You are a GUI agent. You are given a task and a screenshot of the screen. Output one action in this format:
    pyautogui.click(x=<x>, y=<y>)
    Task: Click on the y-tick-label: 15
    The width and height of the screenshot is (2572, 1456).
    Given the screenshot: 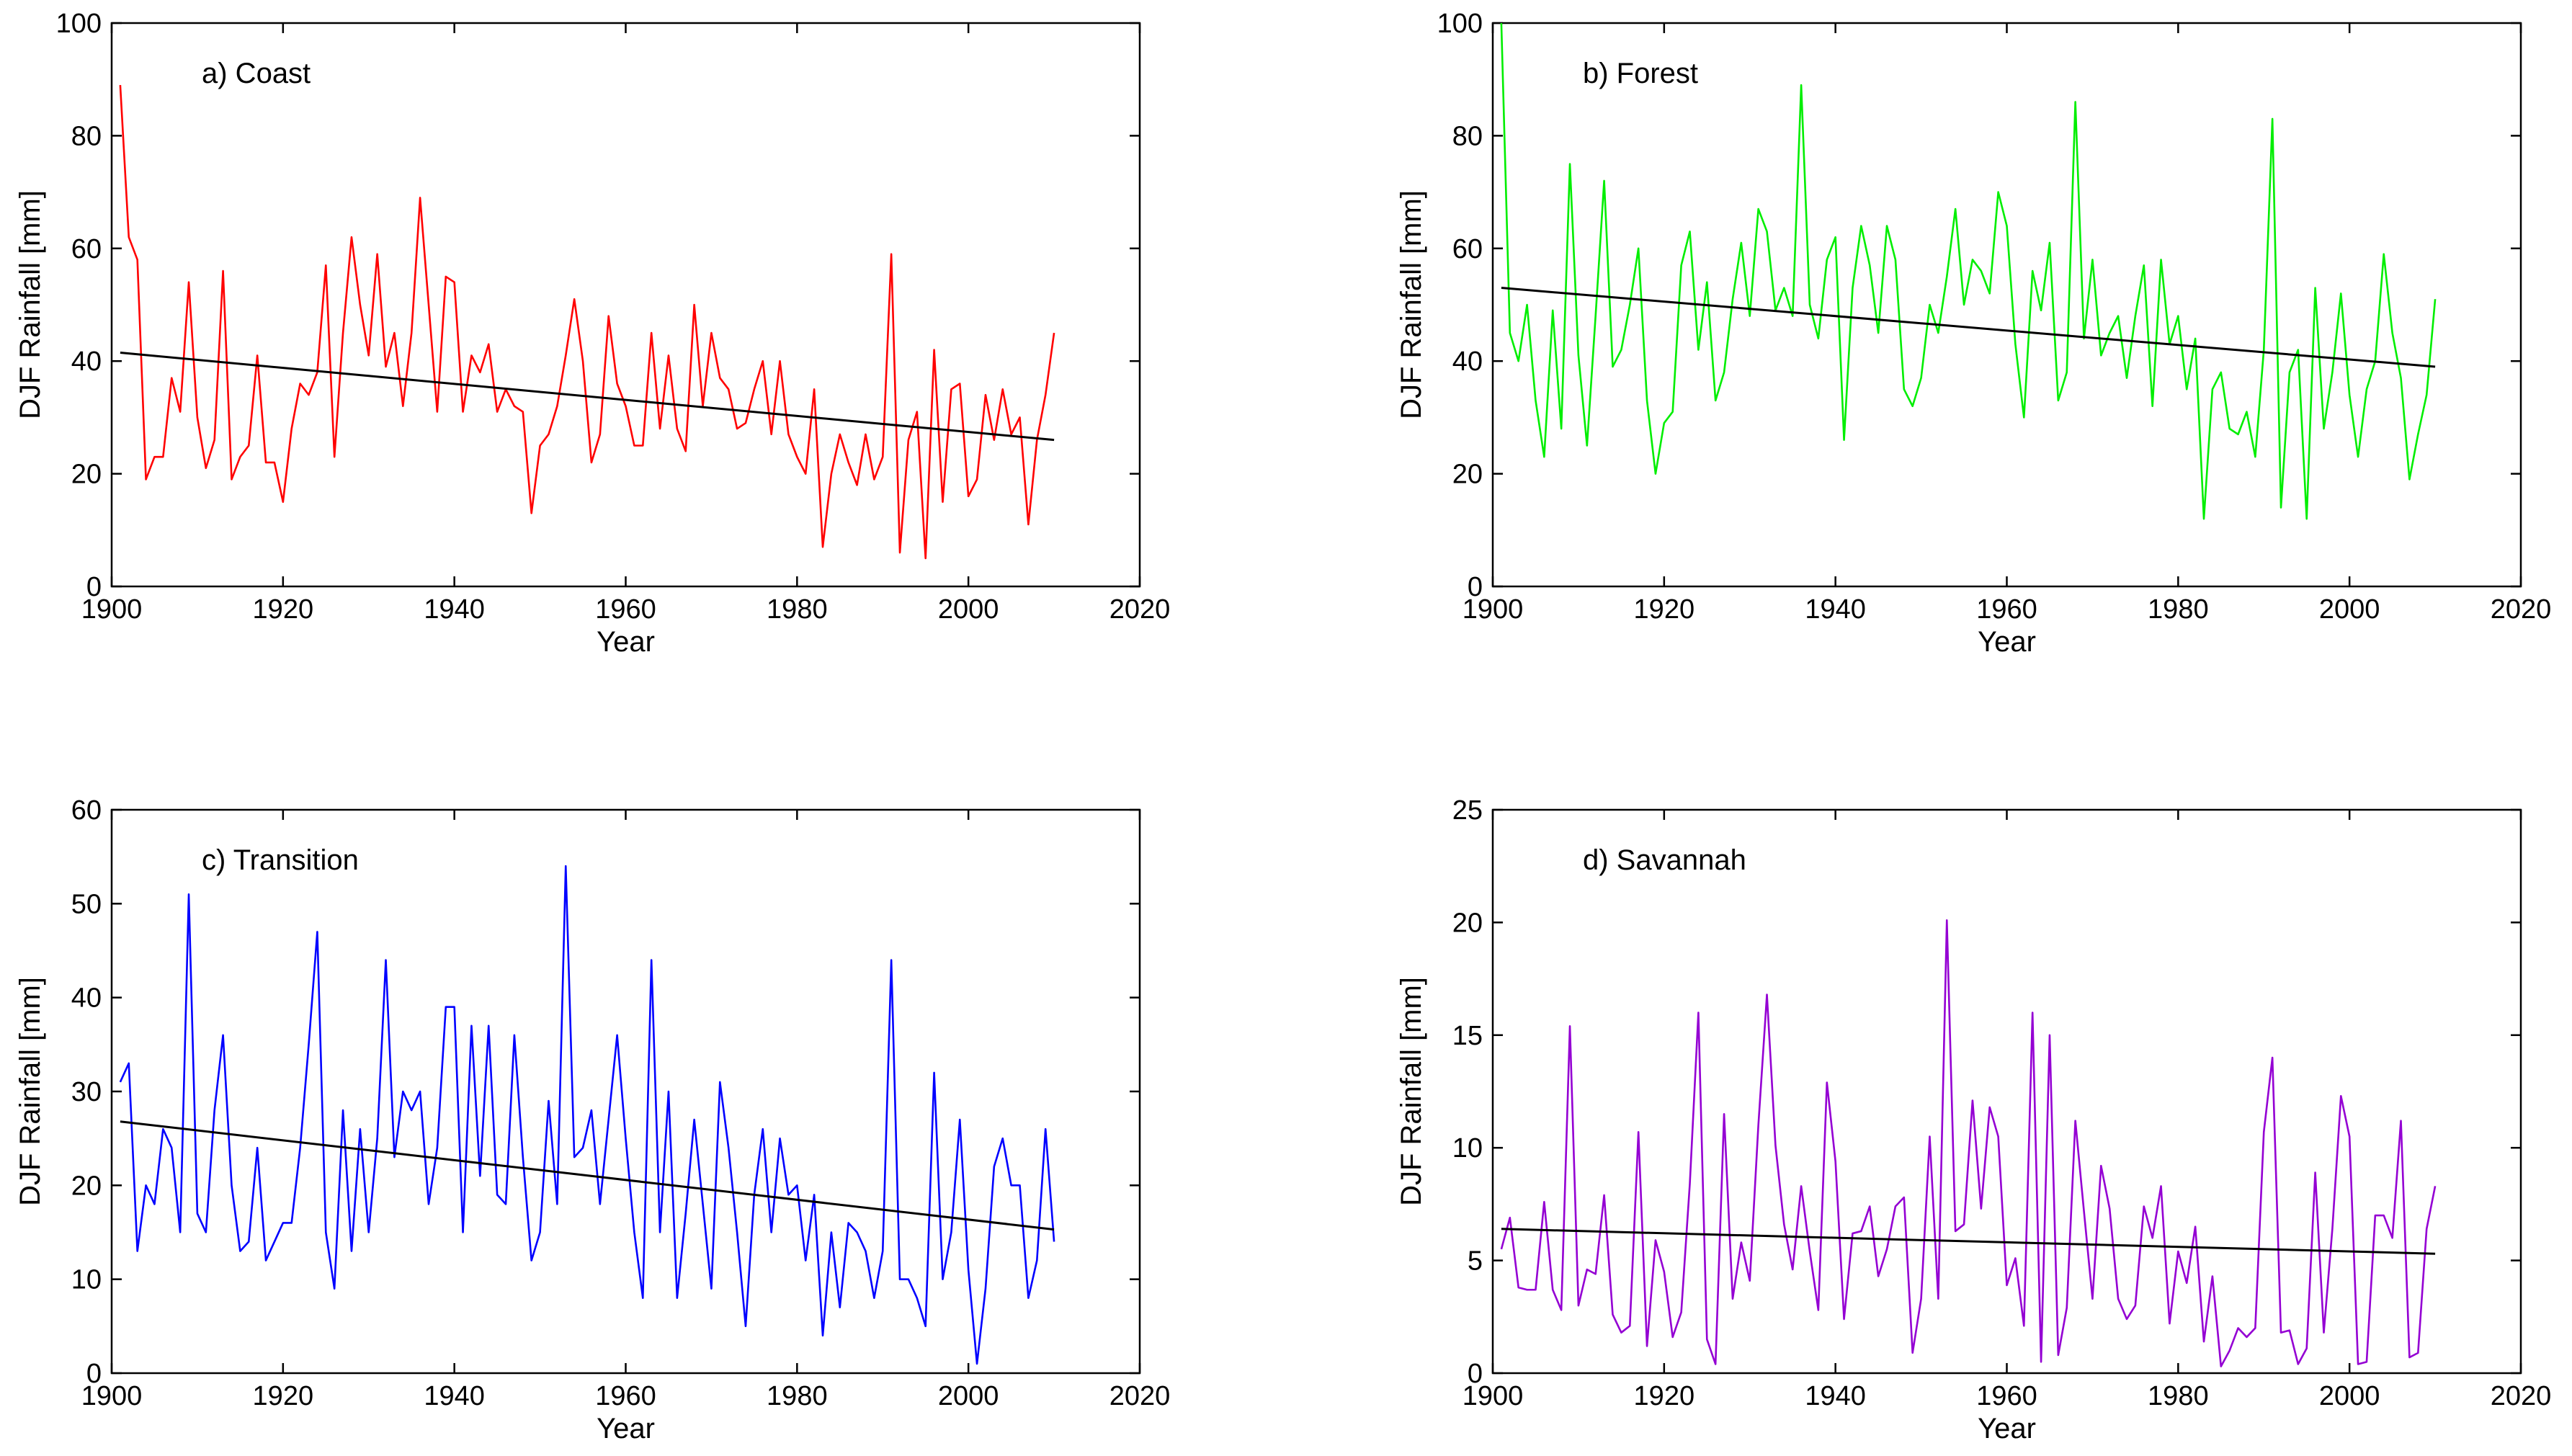 What is the action you would take?
    pyautogui.click(x=1467, y=1036)
    